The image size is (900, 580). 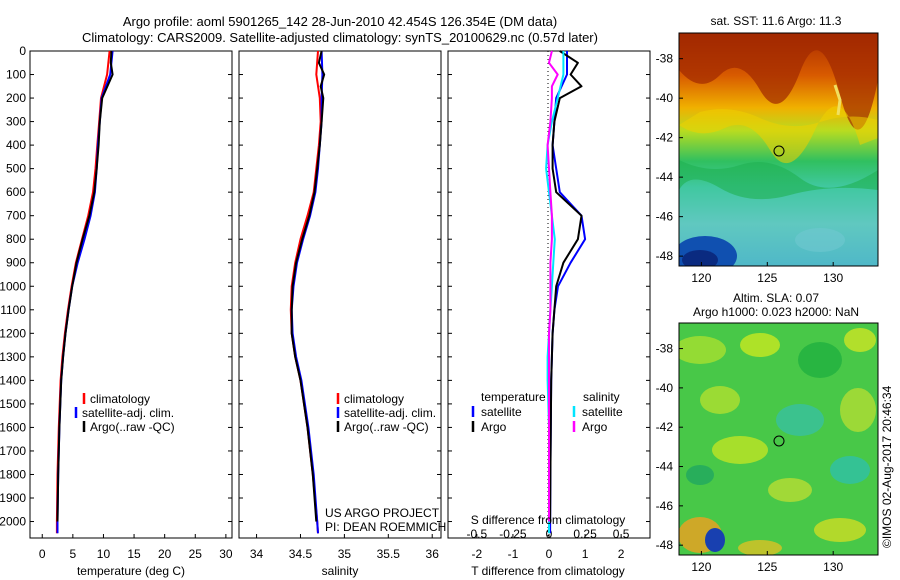 I want to click on difference-profiles, so click(x=566, y=292).